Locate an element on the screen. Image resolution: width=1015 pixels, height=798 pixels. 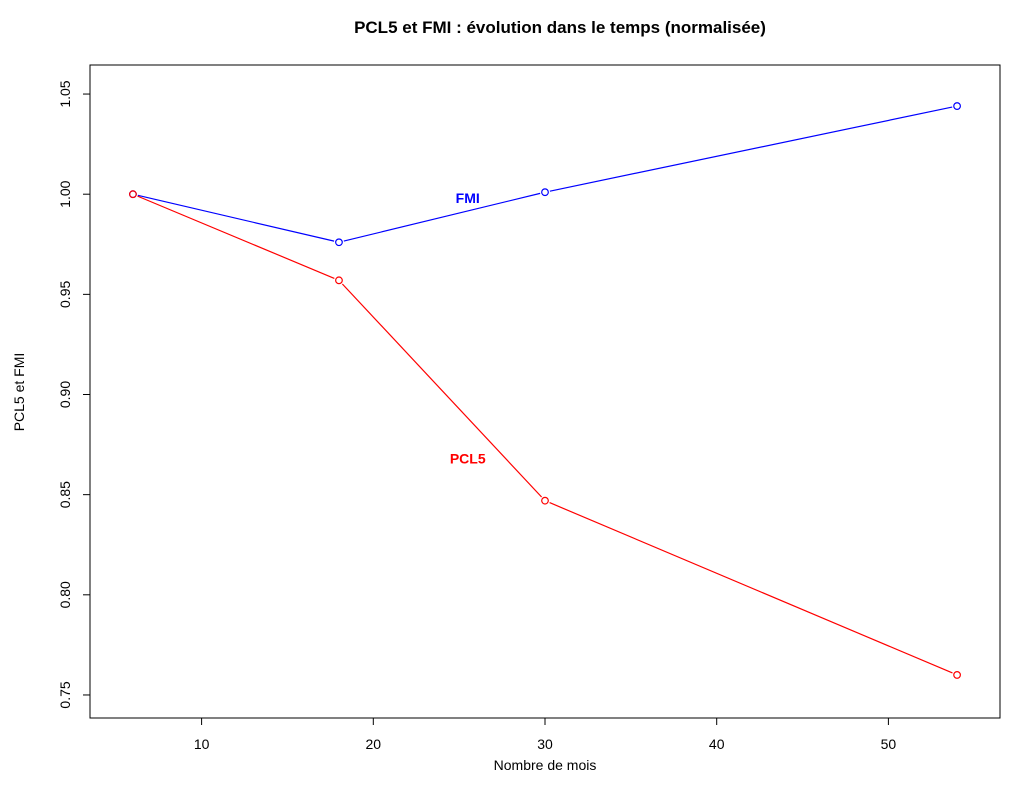
x-tick-label: 40 is located at coordinates (717, 744).